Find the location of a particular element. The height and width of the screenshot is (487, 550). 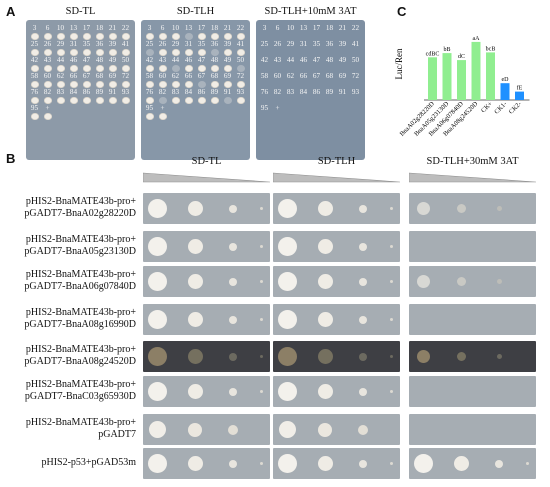

colony-number: 3 is located at coordinates (34, 28).